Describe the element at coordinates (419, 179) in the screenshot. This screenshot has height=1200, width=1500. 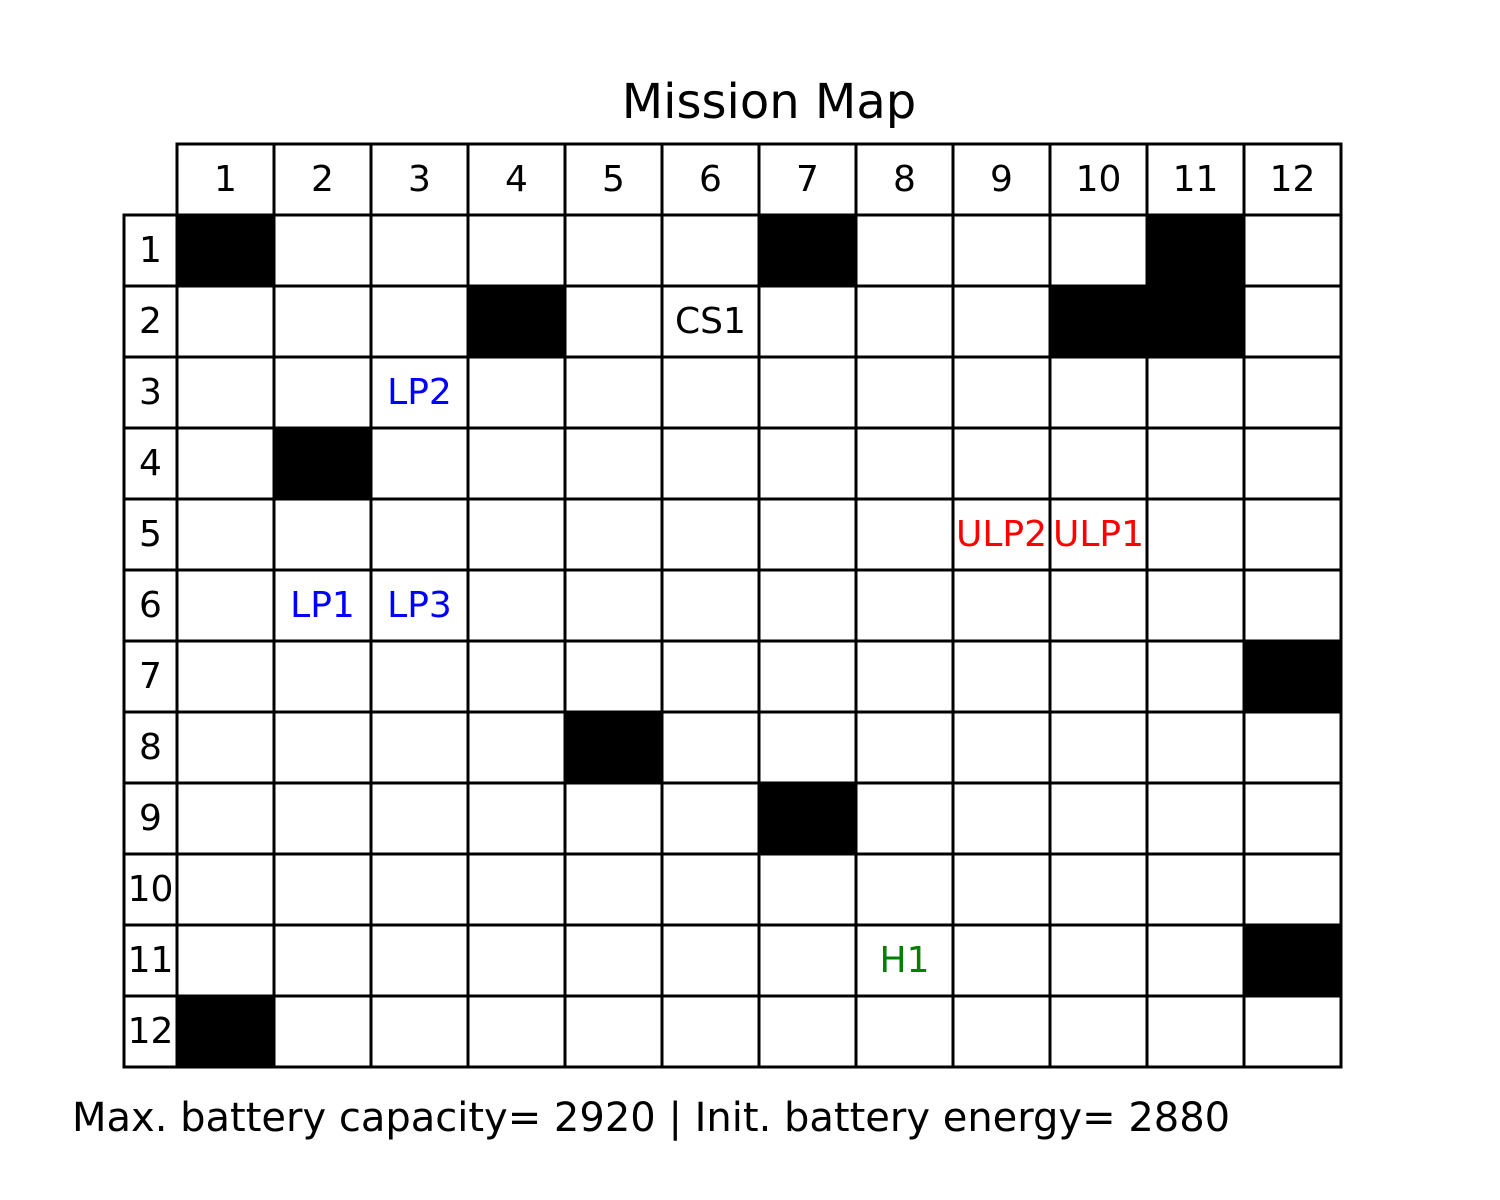
I see `column-header-3: 3` at that location.